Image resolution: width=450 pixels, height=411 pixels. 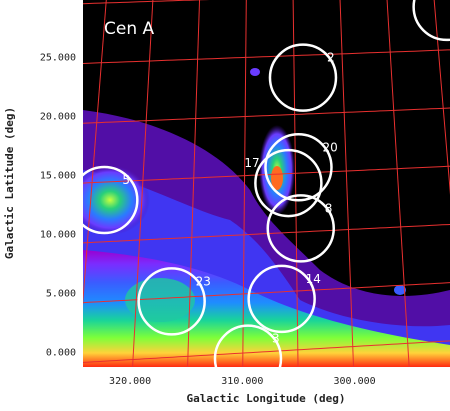 What do you see at coordinates (355, 381) in the screenshot?
I see `x-tick-label: 300.000` at bounding box center [355, 381].